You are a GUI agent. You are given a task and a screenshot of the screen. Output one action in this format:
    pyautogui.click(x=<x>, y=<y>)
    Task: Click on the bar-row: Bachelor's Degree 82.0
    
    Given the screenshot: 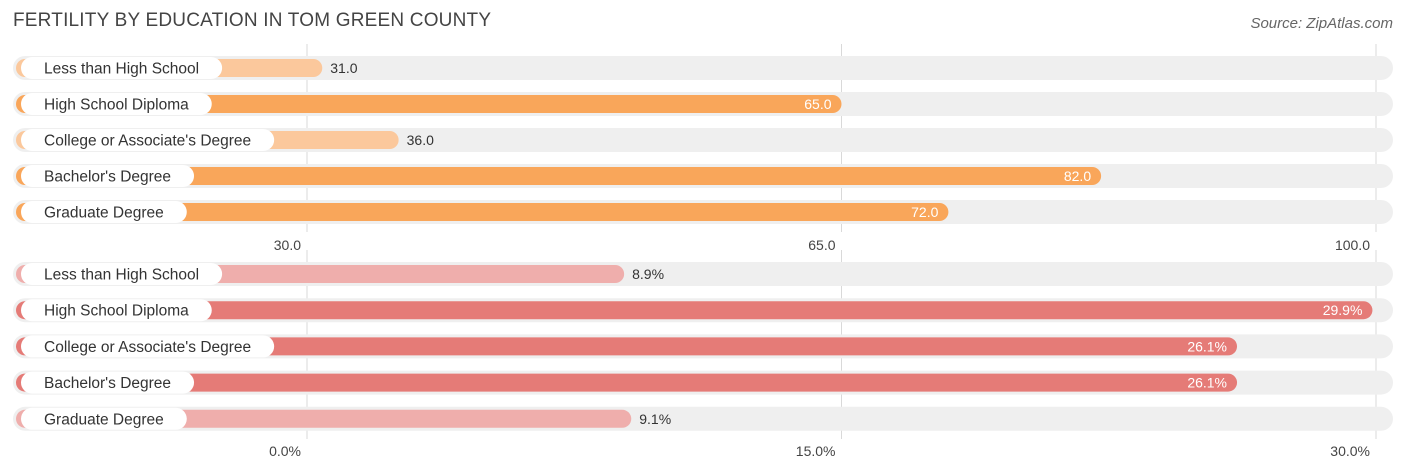 What is the action you would take?
    pyautogui.click(x=703, y=176)
    